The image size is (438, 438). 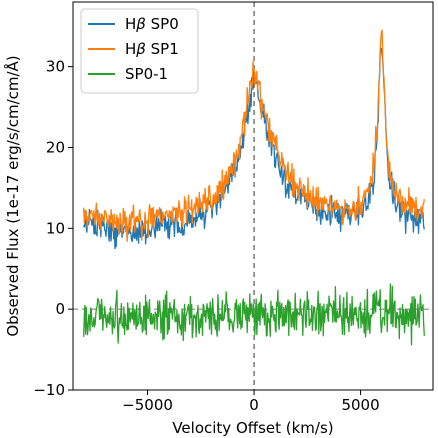 What do you see at coordinates (147, 405) in the screenshot?
I see `x-tick-label: −5000` at bounding box center [147, 405].